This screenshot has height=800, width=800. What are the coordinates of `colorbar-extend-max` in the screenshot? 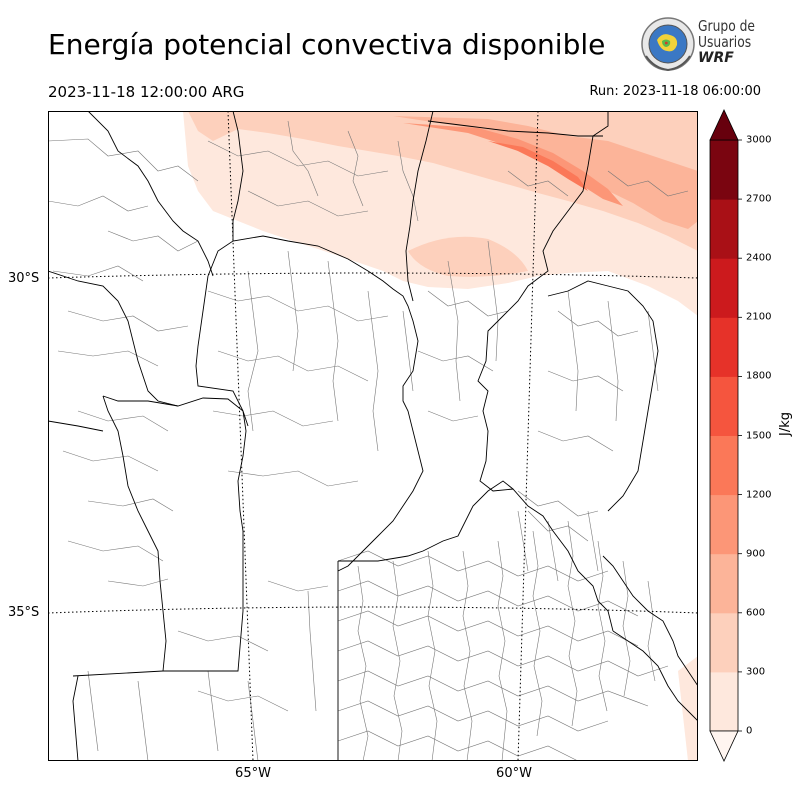 It's located at (724, 125).